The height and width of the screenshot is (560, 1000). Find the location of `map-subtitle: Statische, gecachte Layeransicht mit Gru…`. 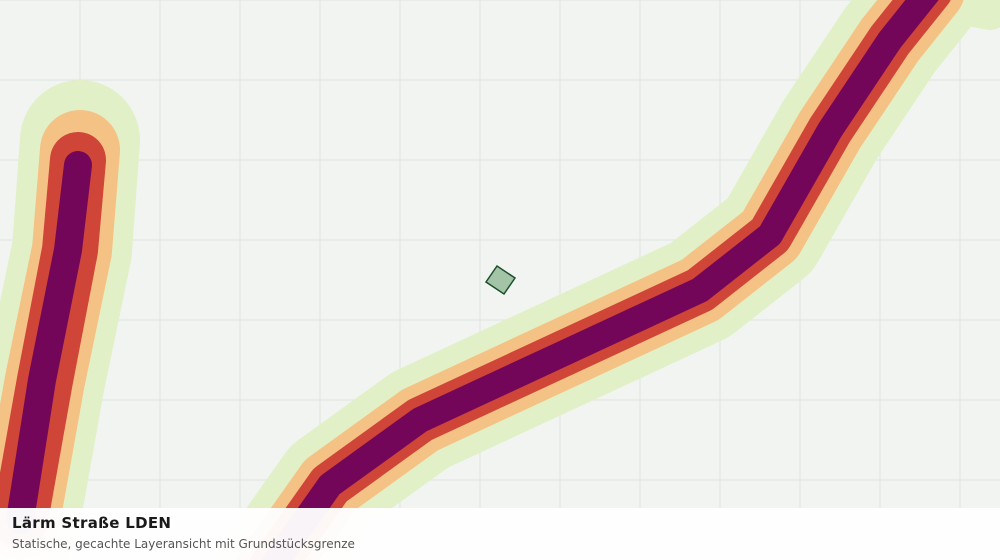

map-subtitle: Statische, gecachte Layeransicht mit Gru… is located at coordinates (183, 544).